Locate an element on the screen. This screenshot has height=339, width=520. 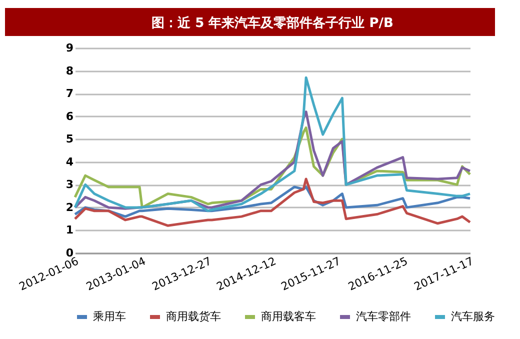
legend-label: 汽车零部件 is located at coordinates (383, 316).